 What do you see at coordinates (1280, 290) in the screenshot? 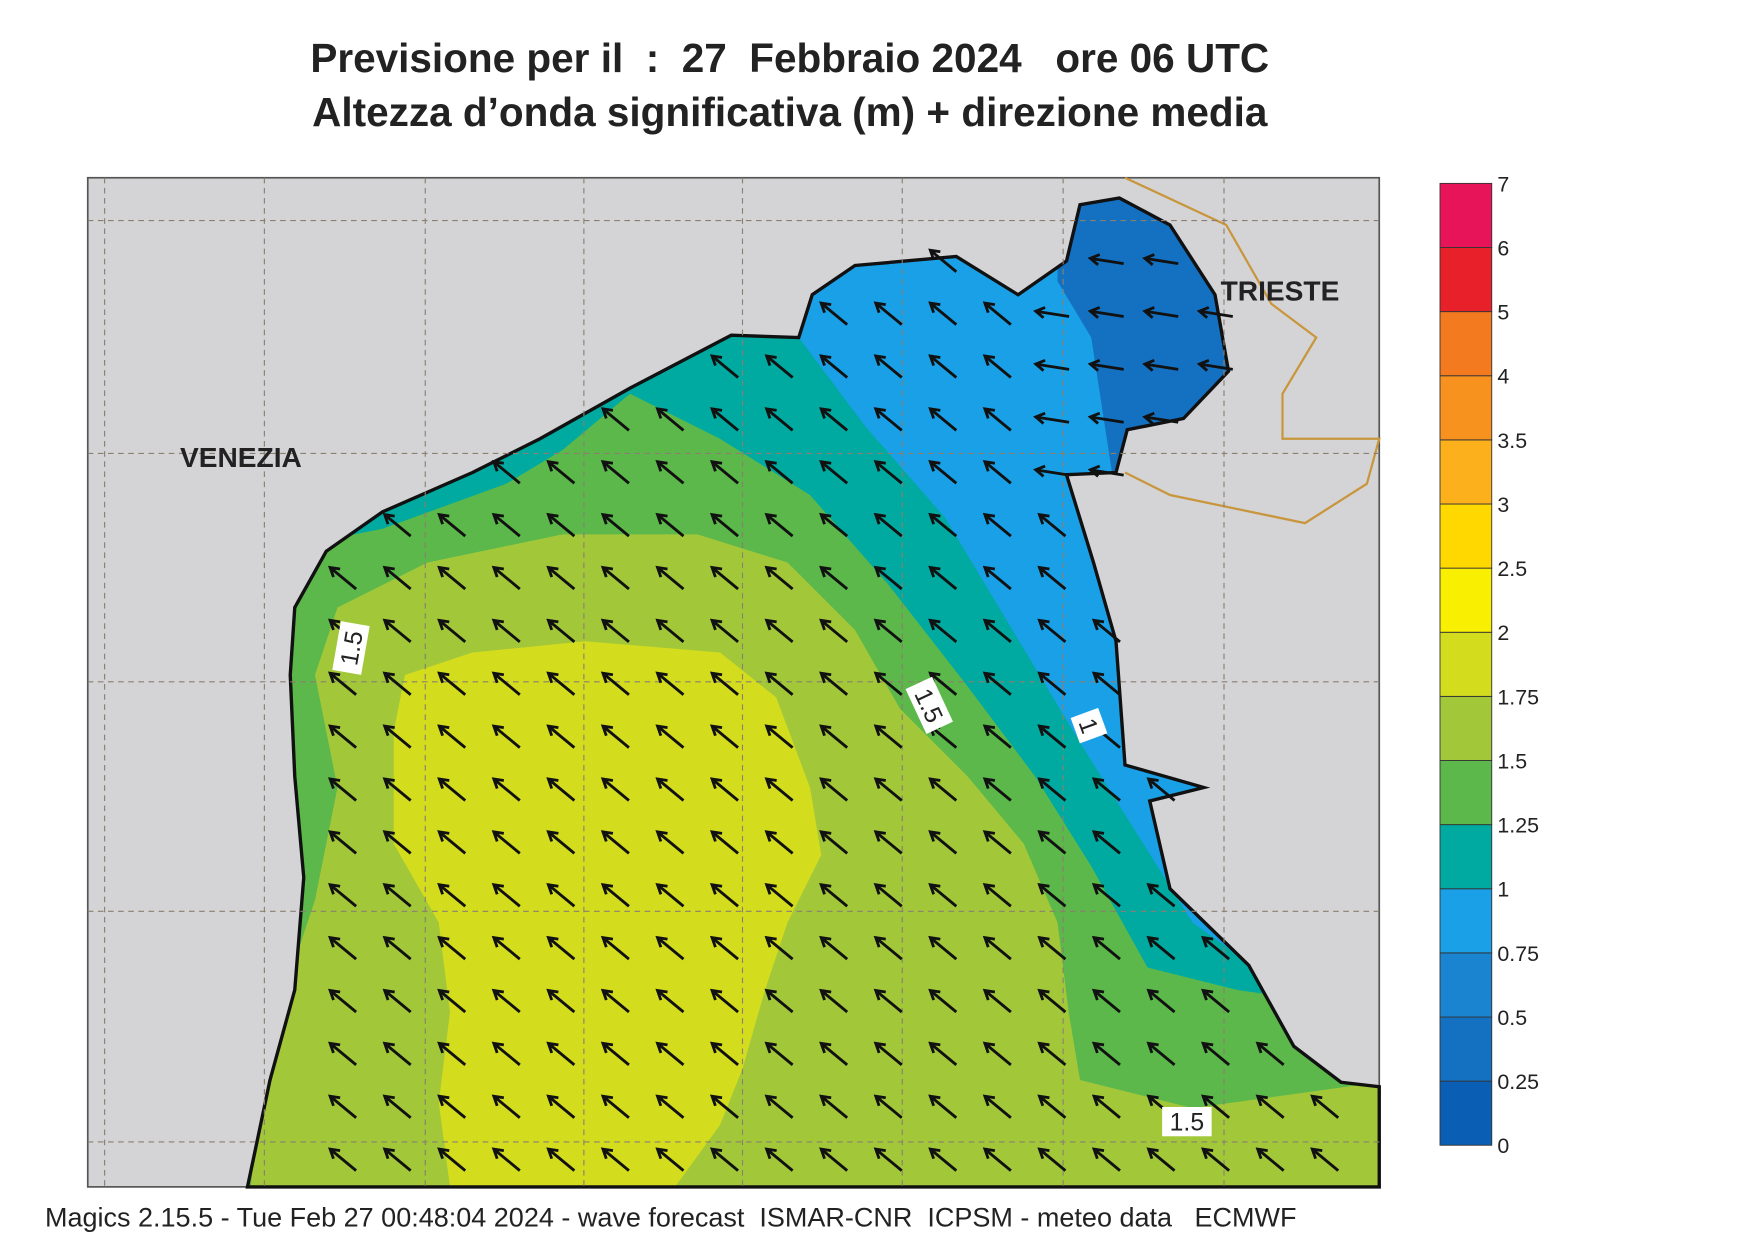
I see `place-label: TRIESTE` at bounding box center [1280, 290].